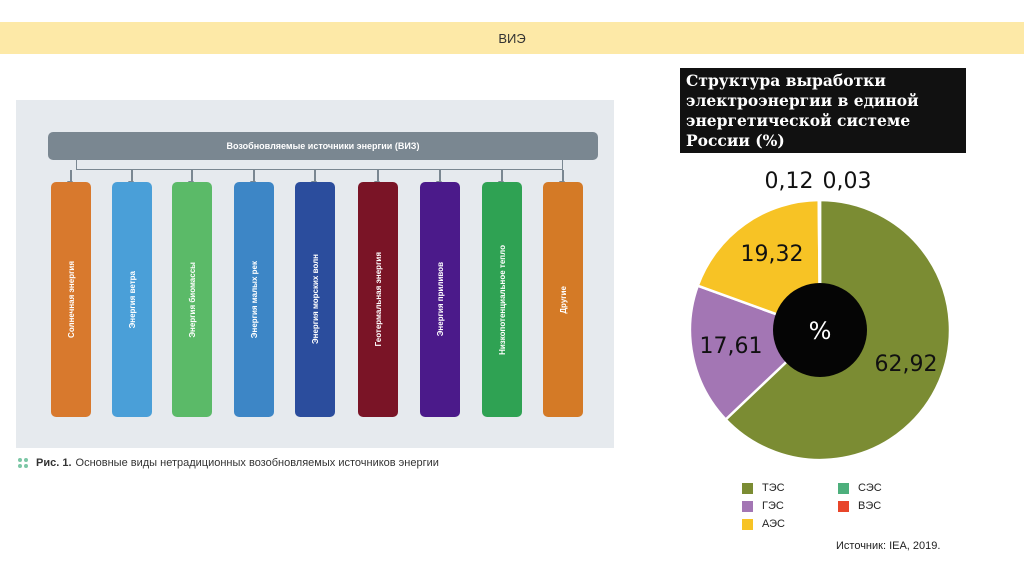 This screenshot has height=574, width=1024. I want to click on source-bar-tides: Энергия приливов, so click(440, 299).